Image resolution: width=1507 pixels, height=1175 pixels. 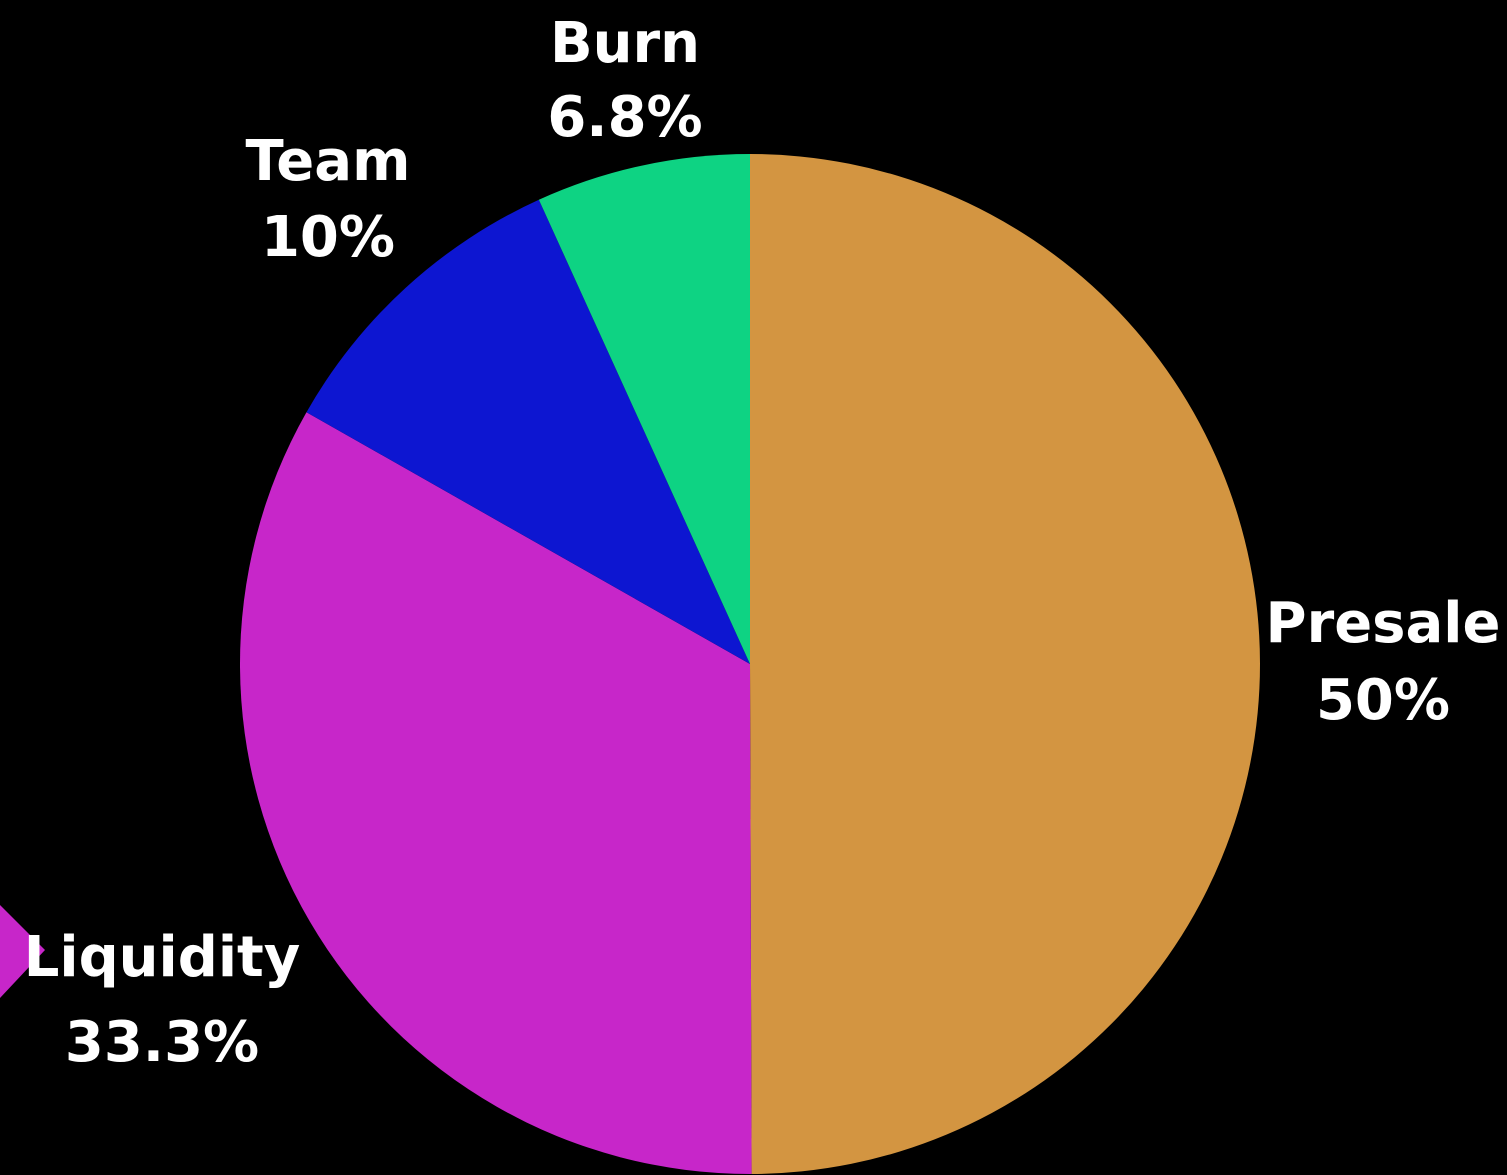 I want to click on slice-value-presale: 50%, so click(x=1383, y=700).